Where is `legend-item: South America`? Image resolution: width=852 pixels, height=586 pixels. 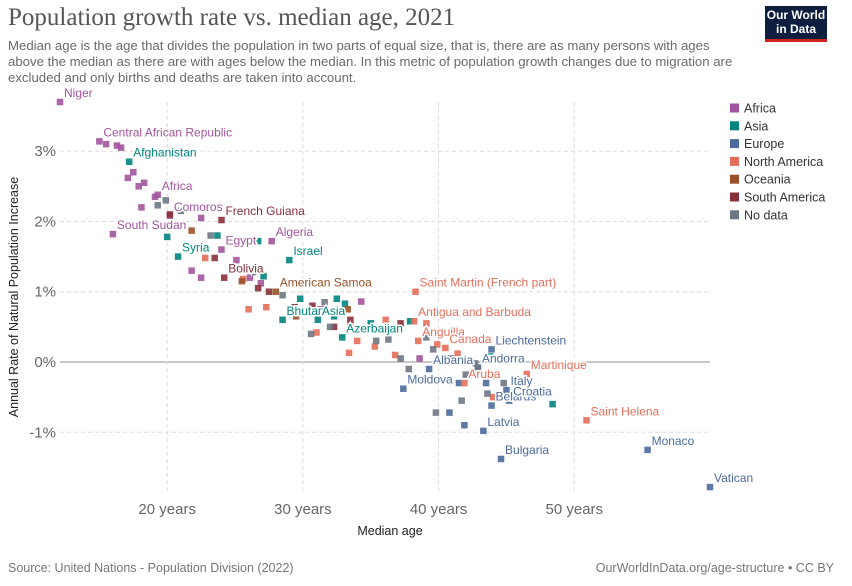 legend-item: South America is located at coordinates (777, 198).